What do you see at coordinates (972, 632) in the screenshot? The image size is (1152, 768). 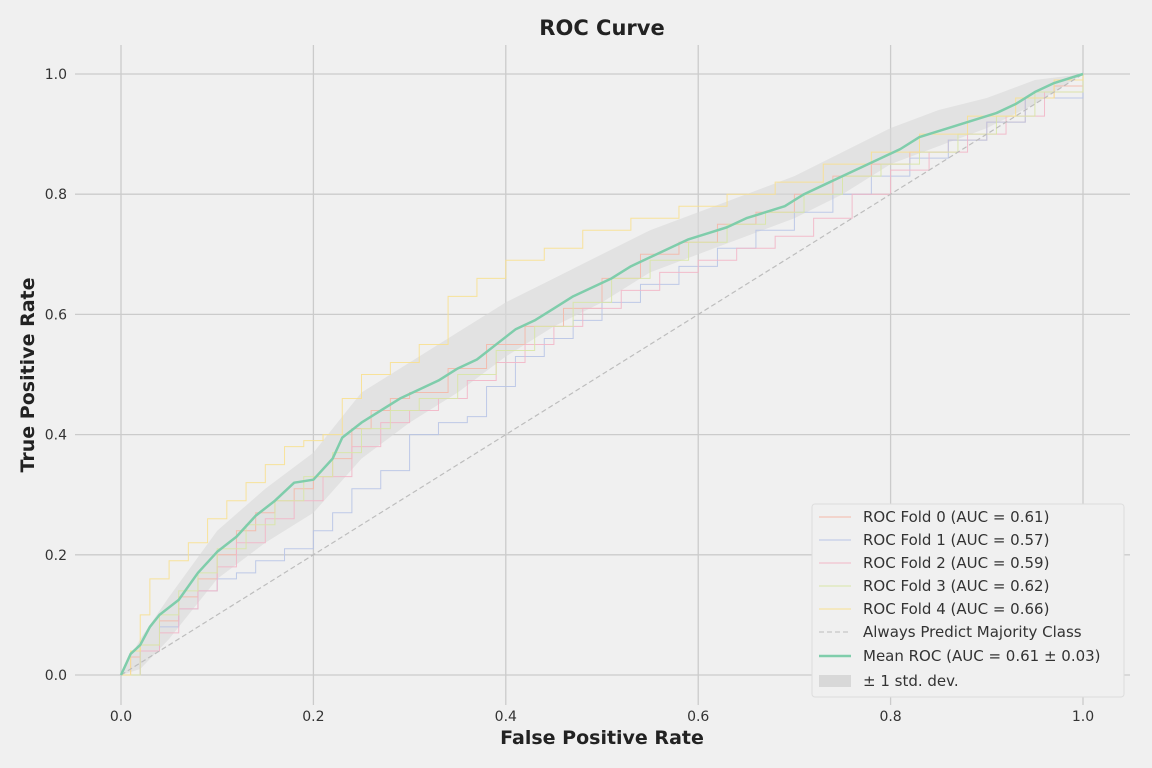 I see `legend-label: Always Predict Majority Class` at bounding box center [972, 632].